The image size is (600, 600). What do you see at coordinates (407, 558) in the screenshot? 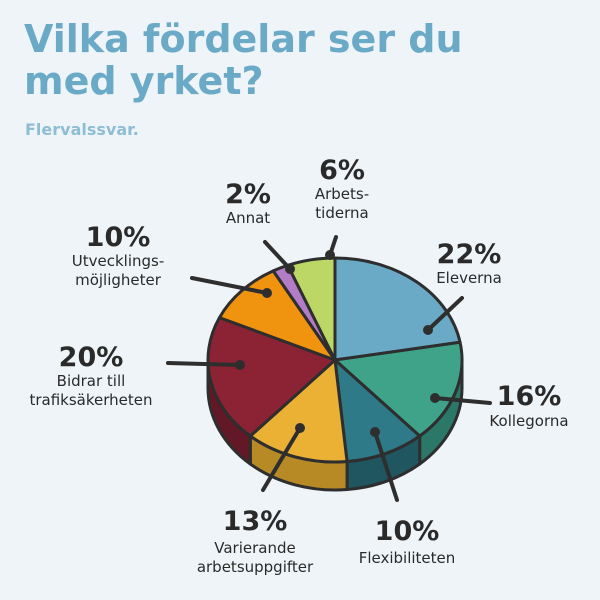
I see `slice-label-2-line-0: Flexibiliteten` at bounding box center [407, 558].